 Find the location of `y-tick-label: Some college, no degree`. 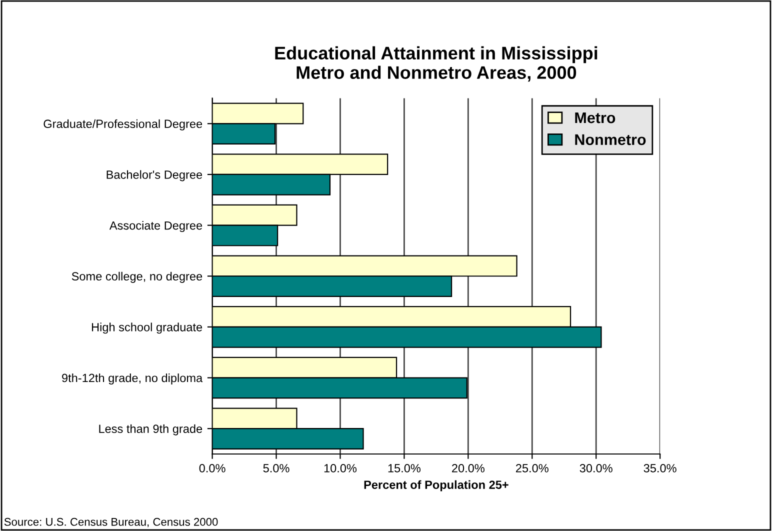

y-tick-label: Some college, no degree is located at coordinates (137, 277).